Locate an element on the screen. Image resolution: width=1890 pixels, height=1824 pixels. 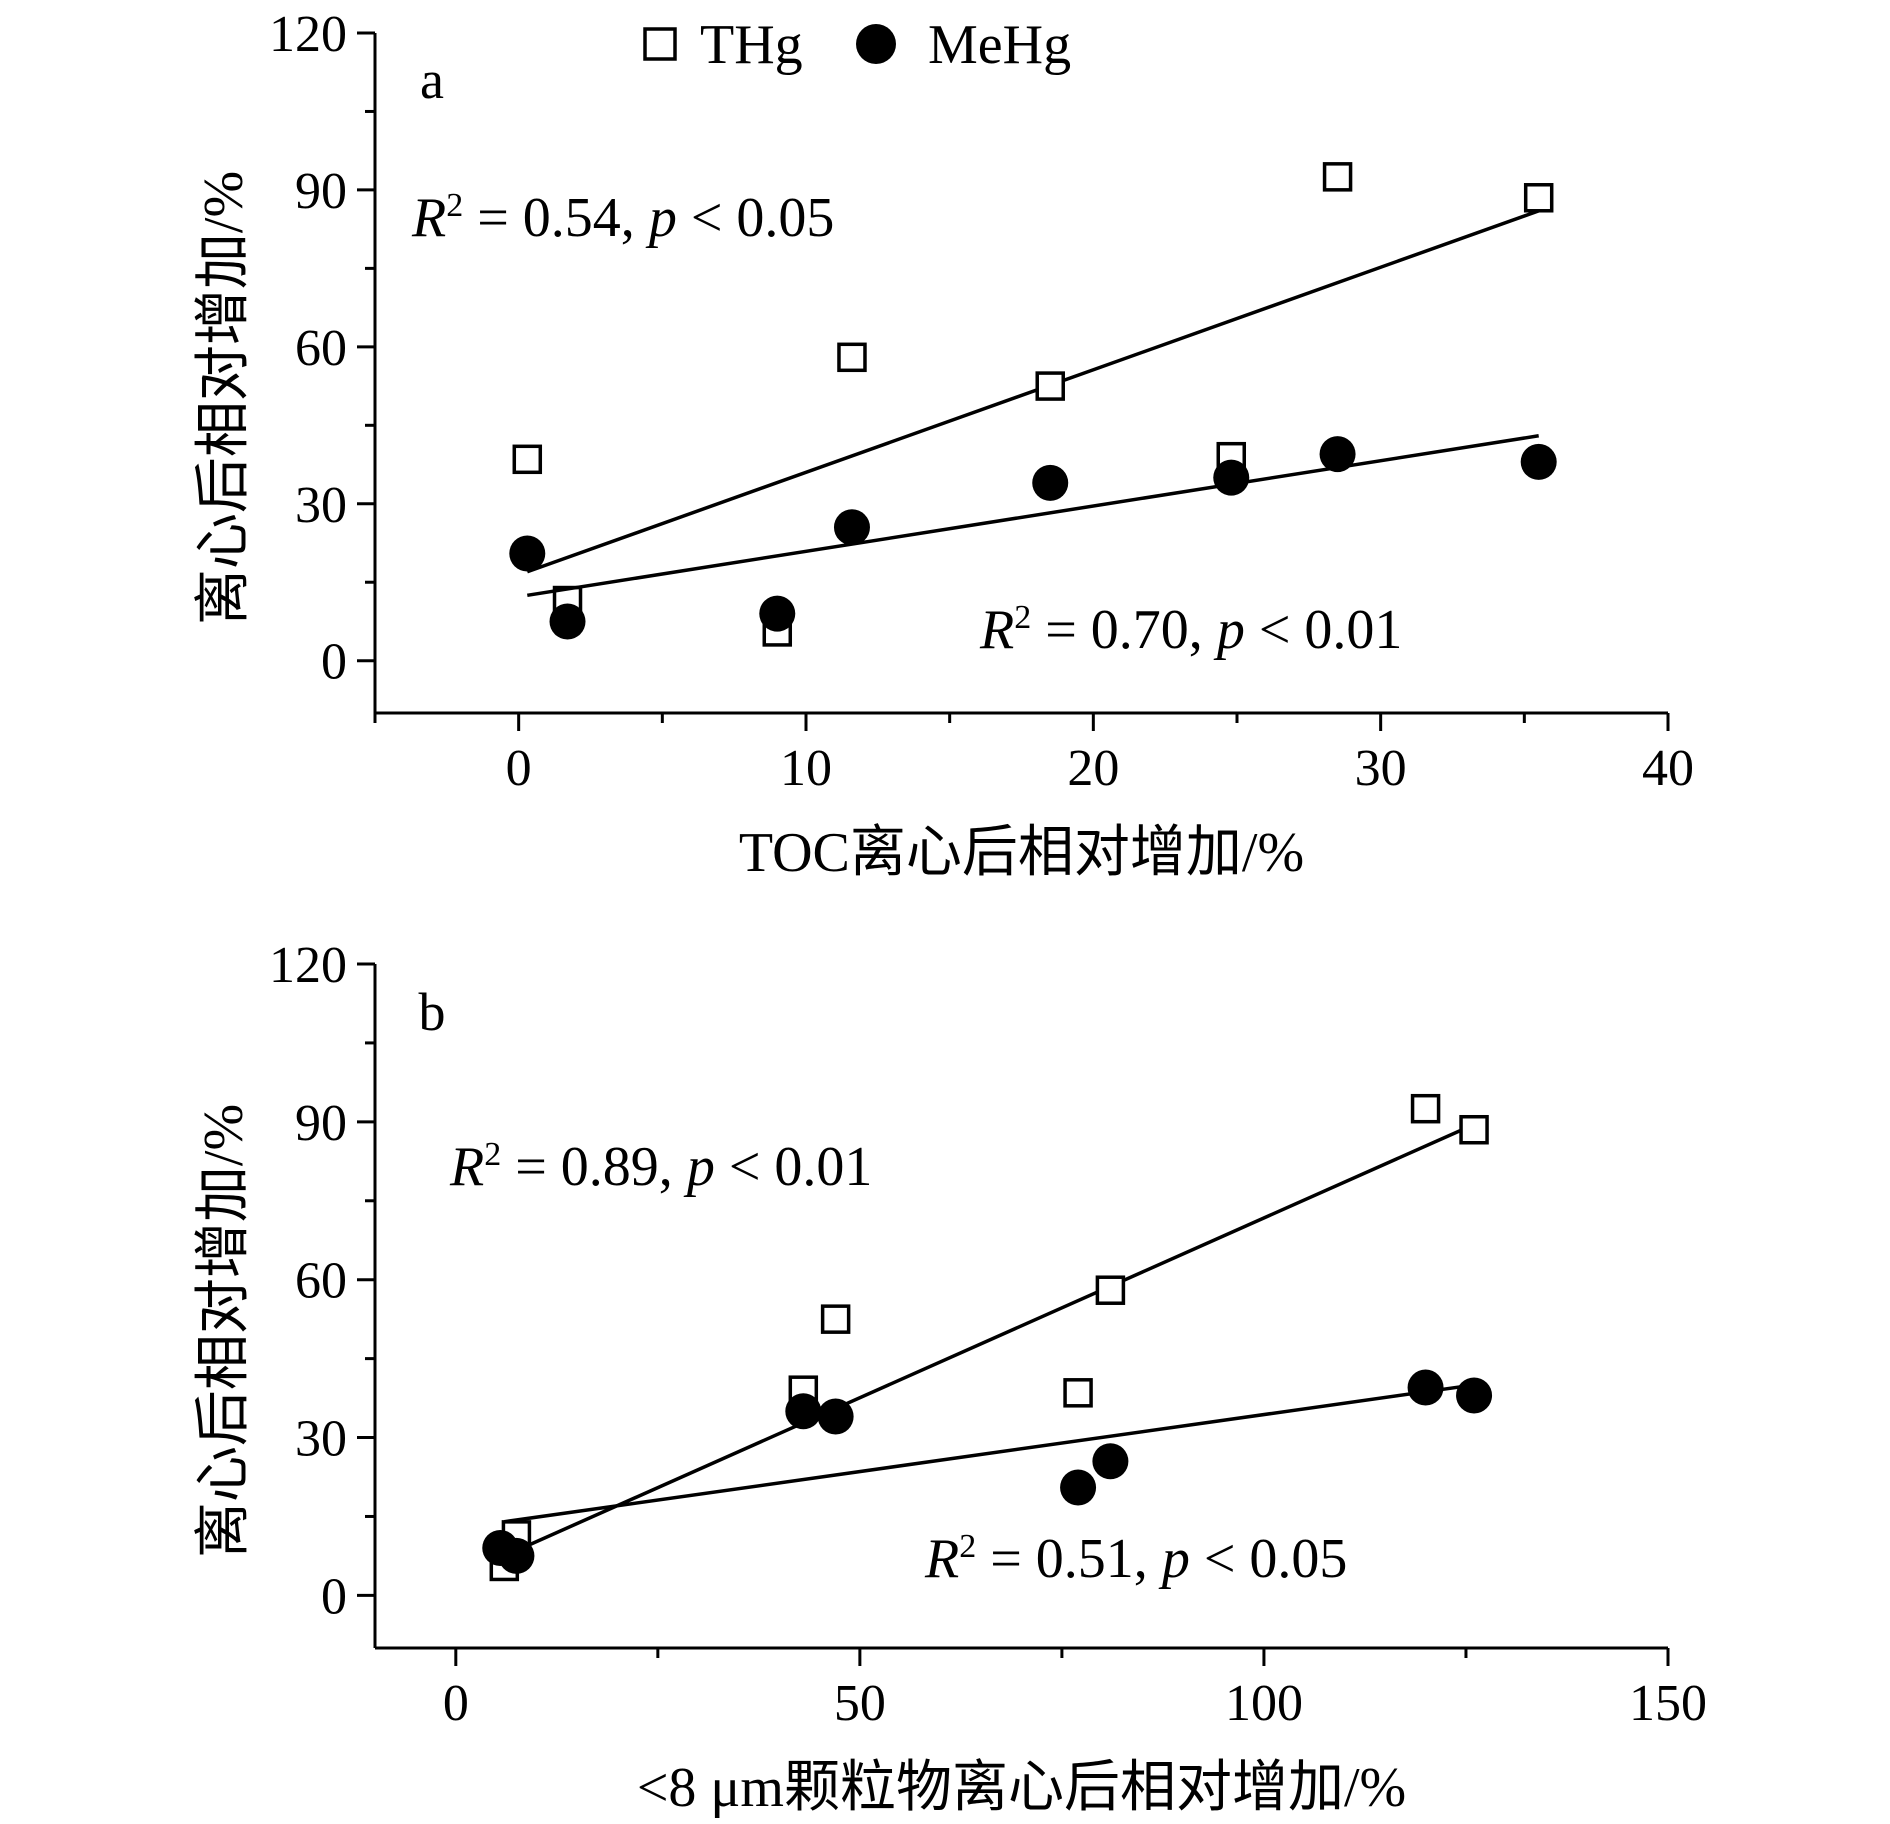
series-thg is located at coordinates (1033, 404).